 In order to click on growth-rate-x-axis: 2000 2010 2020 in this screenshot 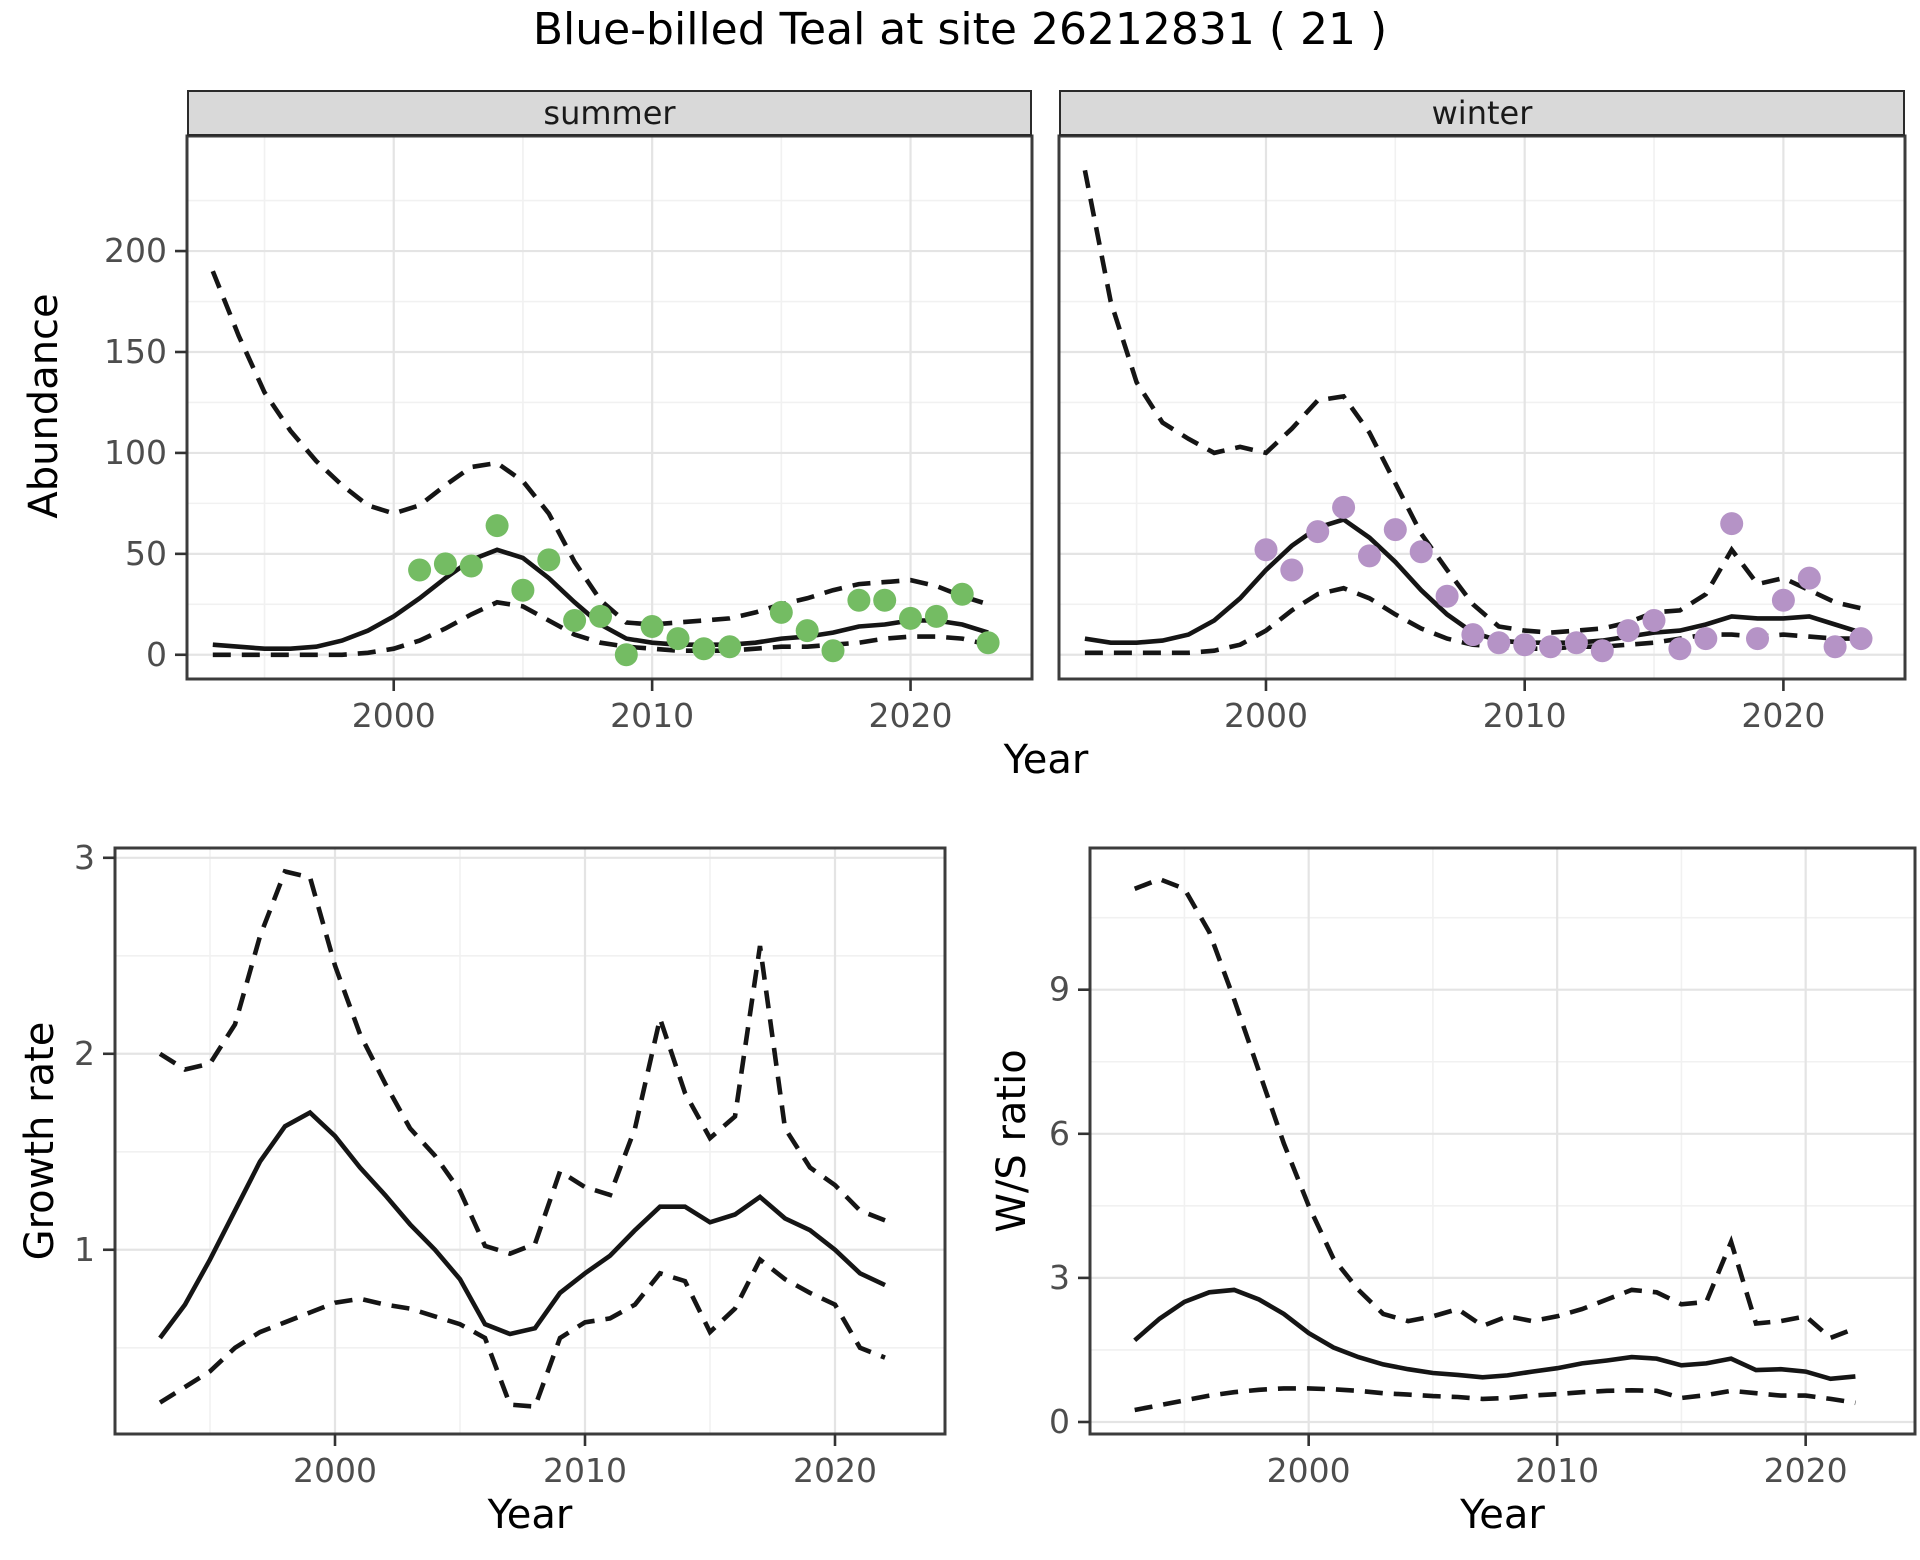, I will do `click(585, 1462)`.